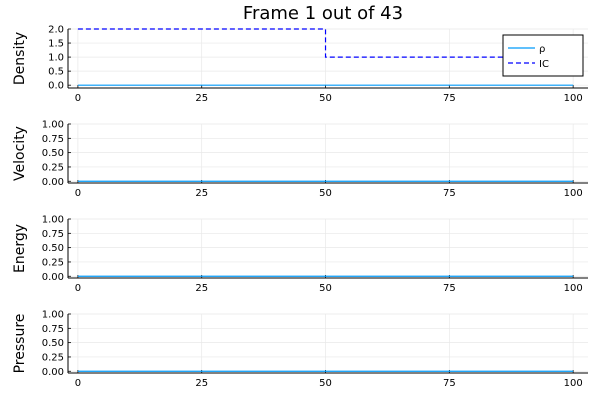 This screenshot has height=400, width=600. I want to click on y-tick-label: 0.5, so click(56, 72).